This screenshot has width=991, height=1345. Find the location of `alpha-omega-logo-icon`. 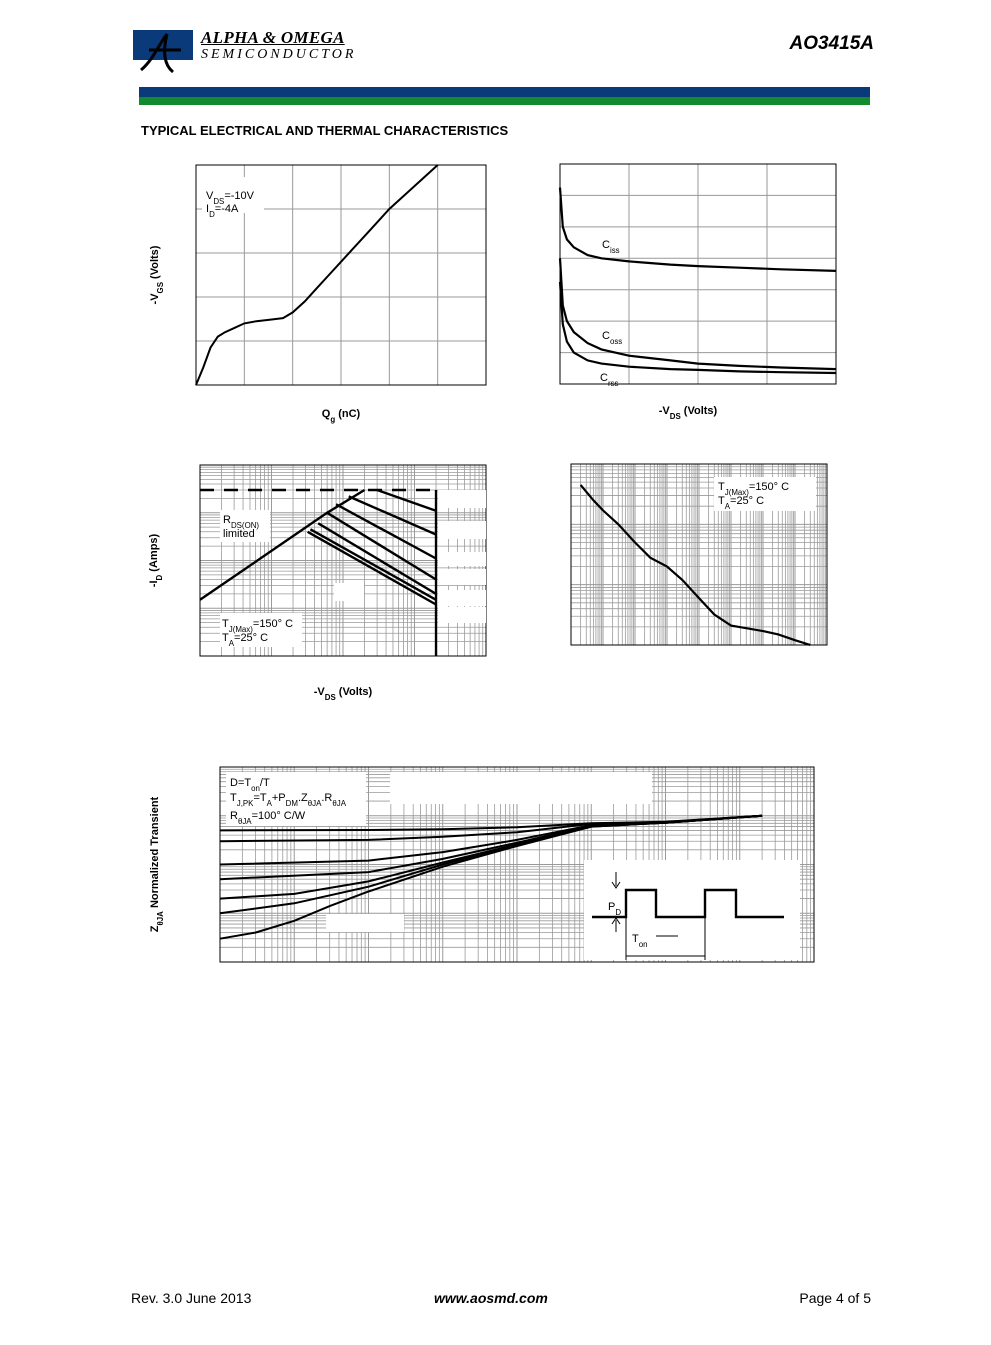

alpha-omega-logo-icon is located at coordinates (163, 52).